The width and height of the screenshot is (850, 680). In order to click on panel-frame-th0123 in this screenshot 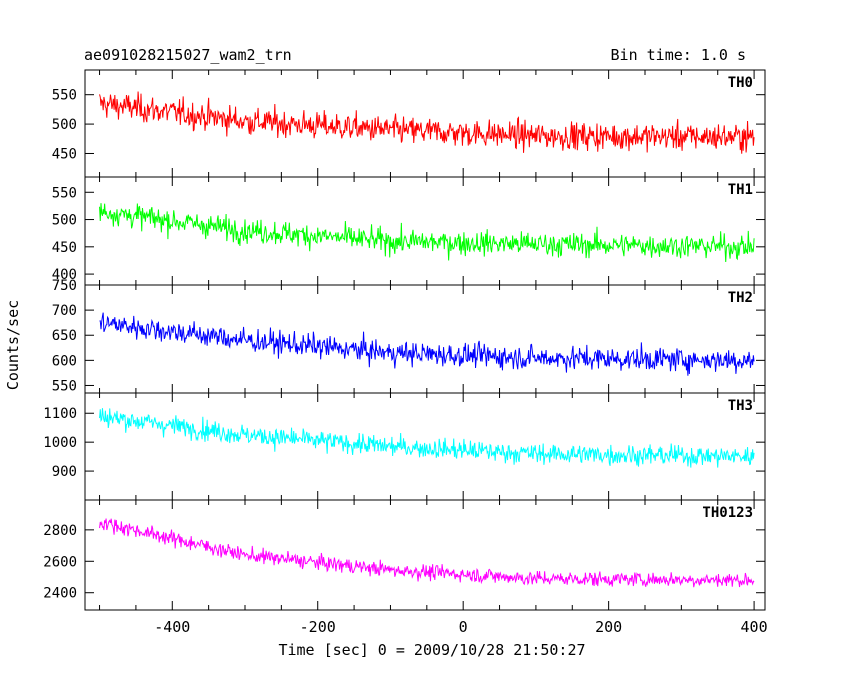, I will do `click(425, 555)`.